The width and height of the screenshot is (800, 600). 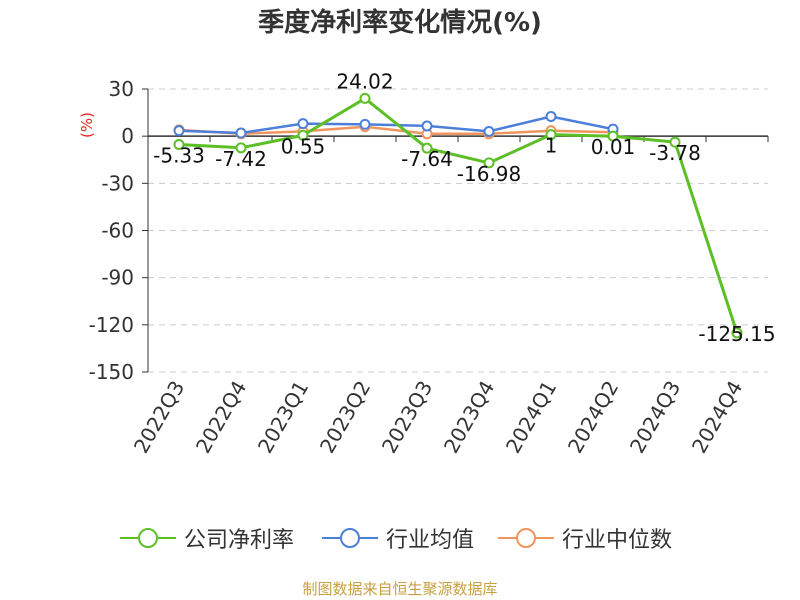 What do you see at coordinates (117, 278) in the screenshot?
I see `y-tick-label: -90` at bounding box center [117, 278].